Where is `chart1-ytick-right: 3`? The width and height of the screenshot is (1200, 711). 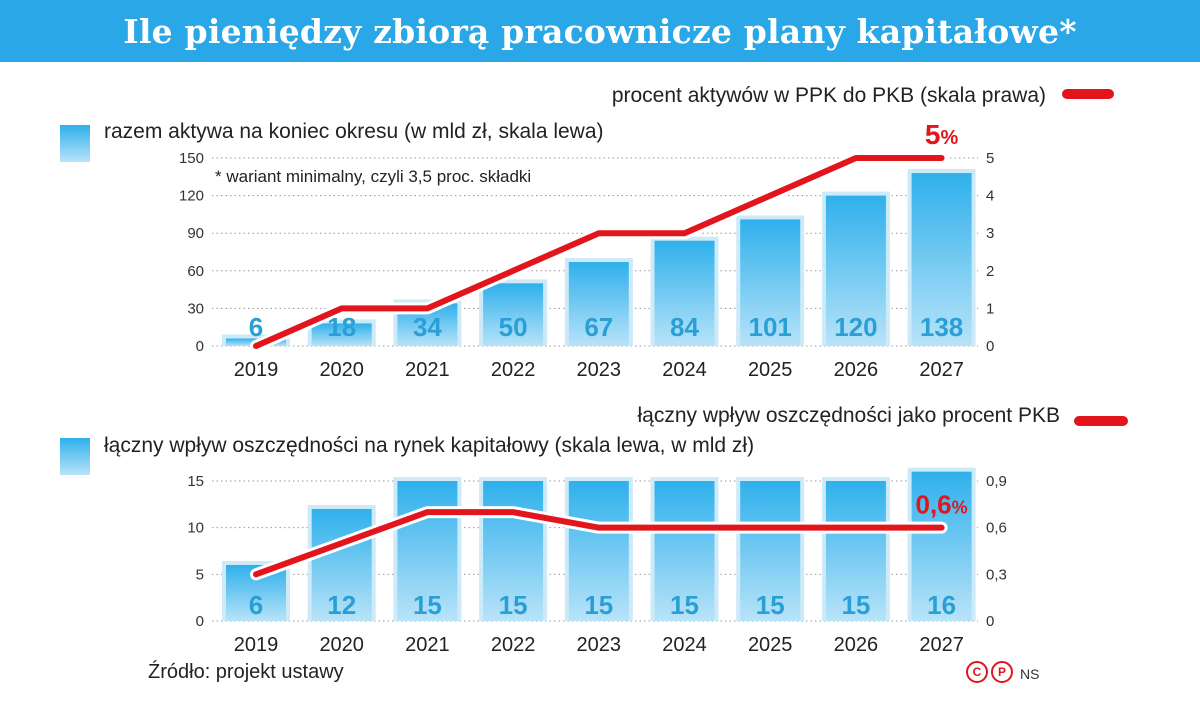
chart1-ytick-right: 3 is located at coordinates (990, 233).